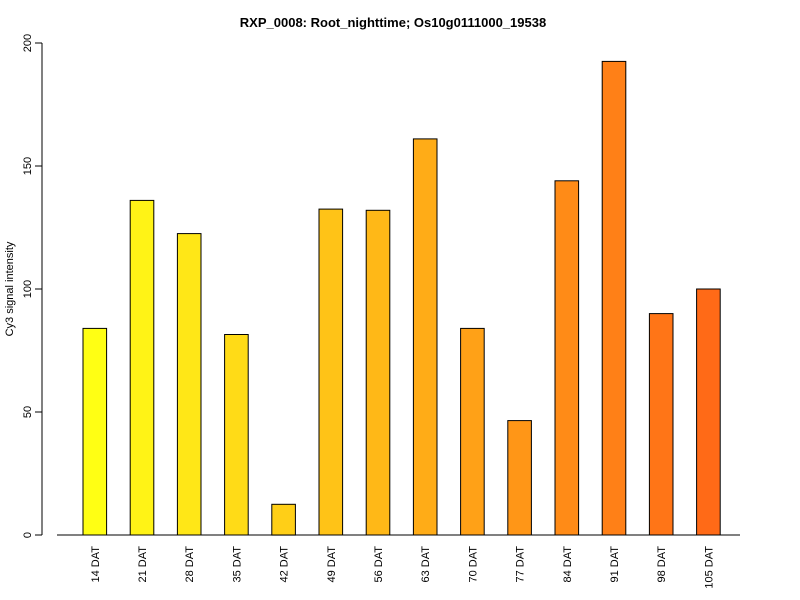 The image size is (800, 600). Describe the element at coordinates (662, 564) in the screenshot. I see `x-tick-label: 98 DAT` at that location.